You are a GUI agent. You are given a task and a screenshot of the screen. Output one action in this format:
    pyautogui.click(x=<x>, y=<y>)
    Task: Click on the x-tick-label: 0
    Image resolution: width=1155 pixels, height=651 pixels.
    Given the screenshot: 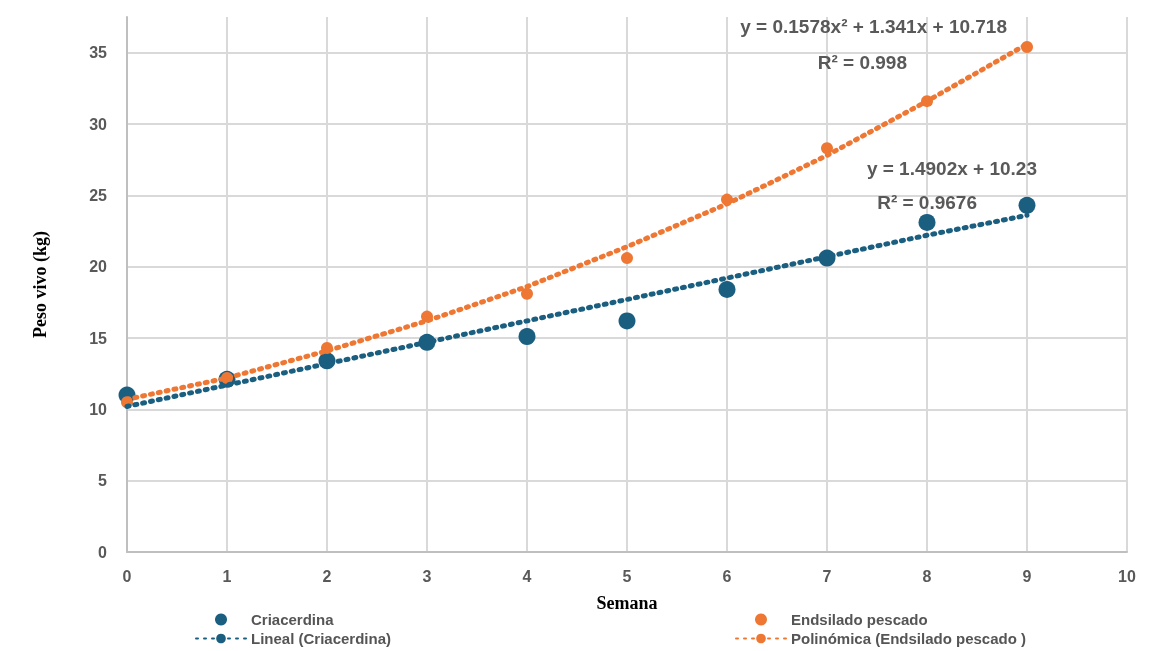 What is the action you would take?
    pyautogui.click(x=127, y=576)
    